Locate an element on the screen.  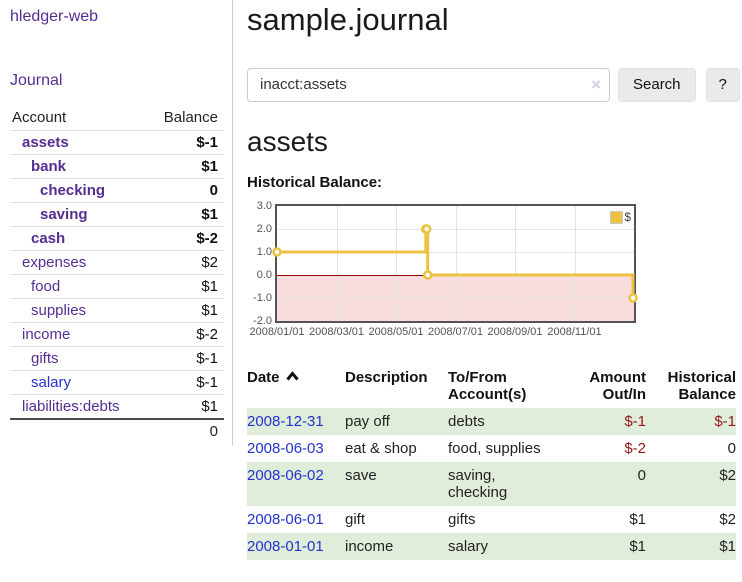
transaction-description: pay off is located at coordinates (367, 422).